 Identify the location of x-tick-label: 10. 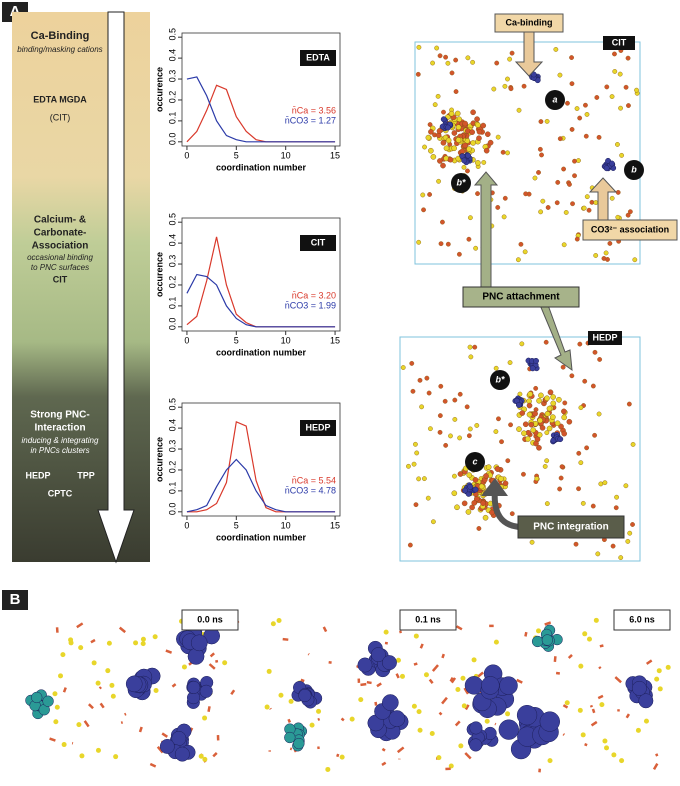
(286, 155).